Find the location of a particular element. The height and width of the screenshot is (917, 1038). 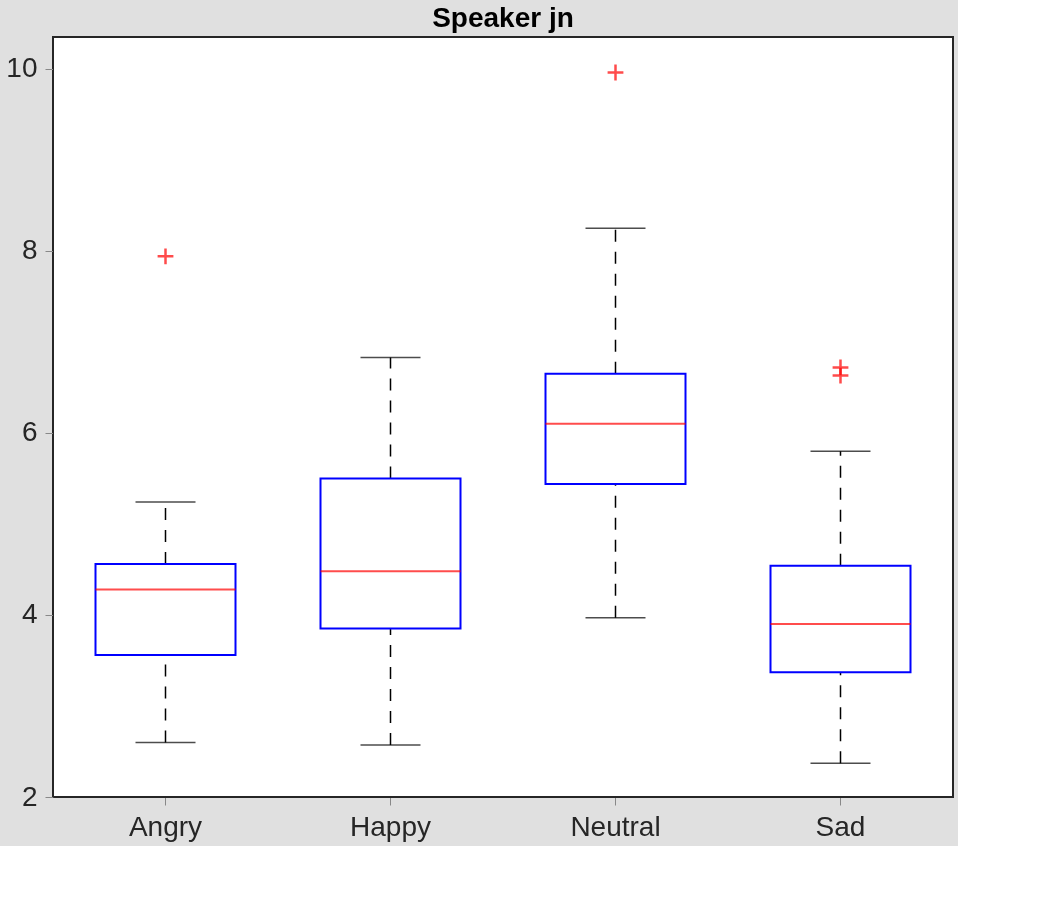

x-tick-label: Happy is located at coordinates (390, 826).